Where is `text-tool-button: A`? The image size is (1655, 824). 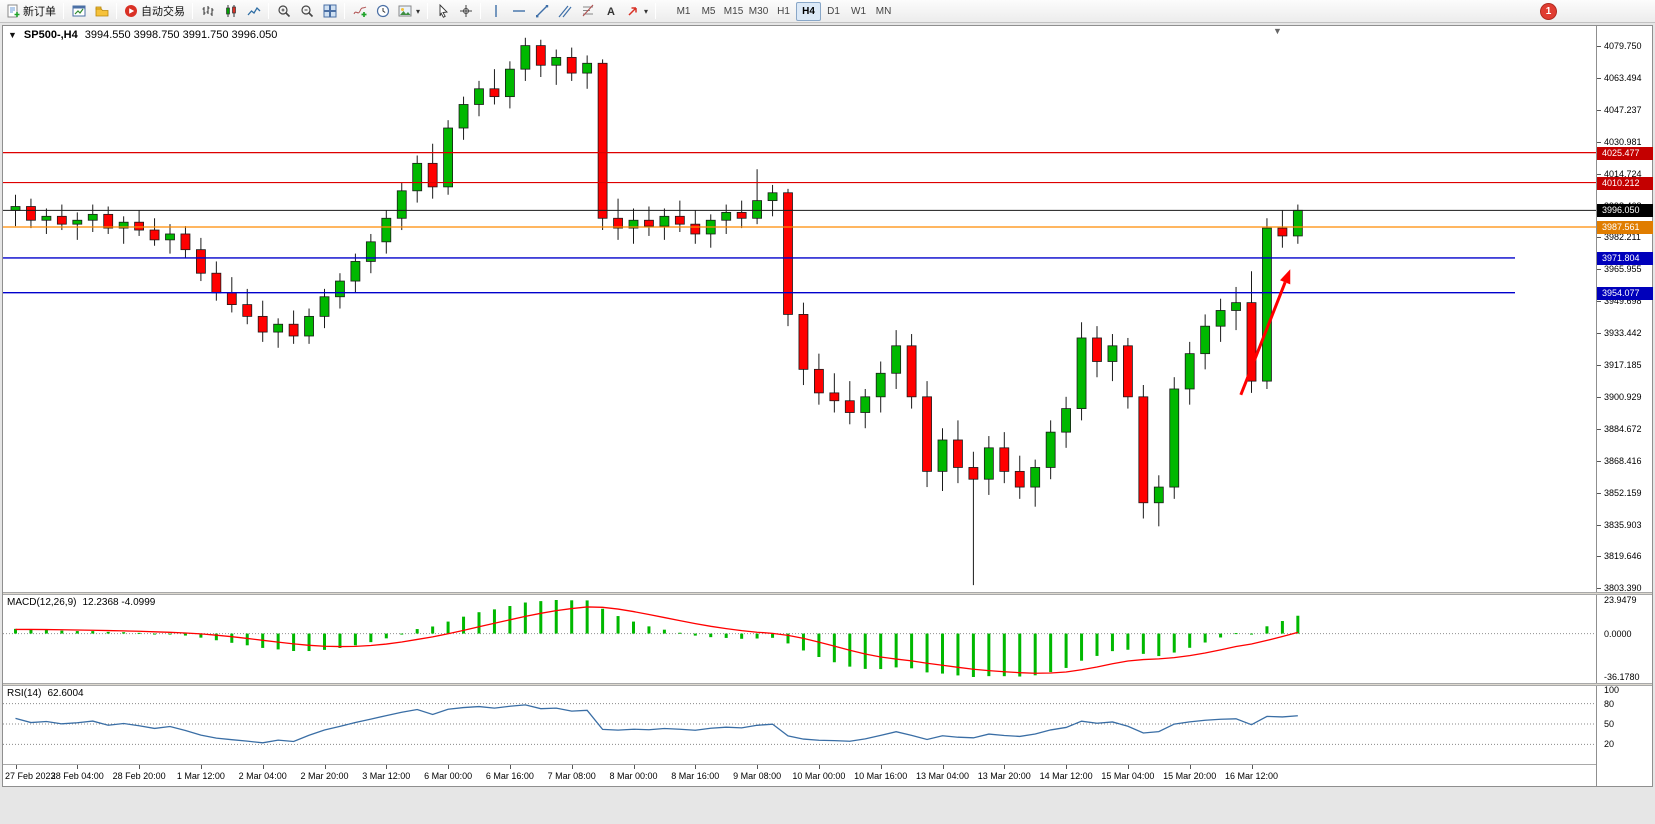
text-tool-button: A is located at coordinates (610, 11).